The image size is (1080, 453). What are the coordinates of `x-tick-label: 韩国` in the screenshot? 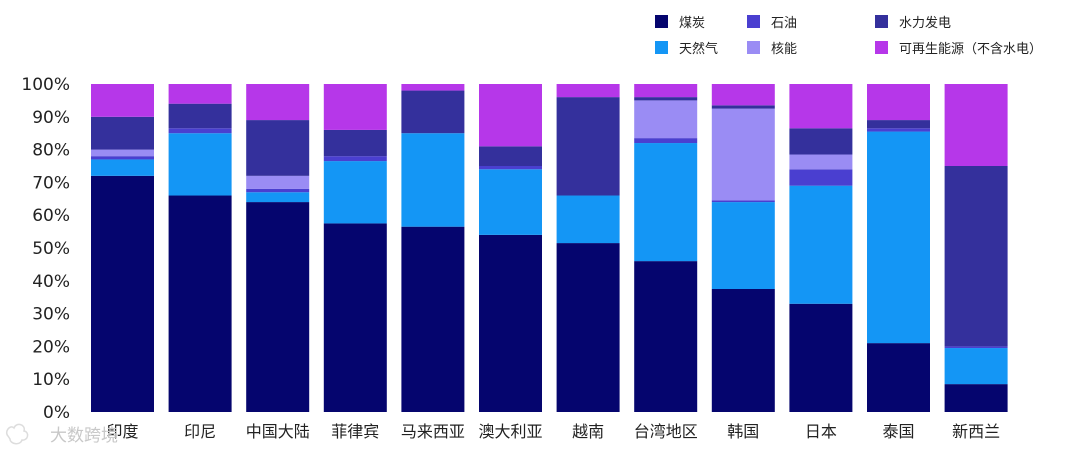 It's located at (743, 431).